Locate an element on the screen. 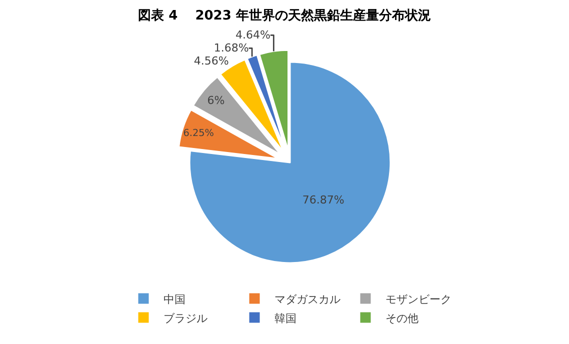  legend-label: 中国 is located at coordinates (175, 299).